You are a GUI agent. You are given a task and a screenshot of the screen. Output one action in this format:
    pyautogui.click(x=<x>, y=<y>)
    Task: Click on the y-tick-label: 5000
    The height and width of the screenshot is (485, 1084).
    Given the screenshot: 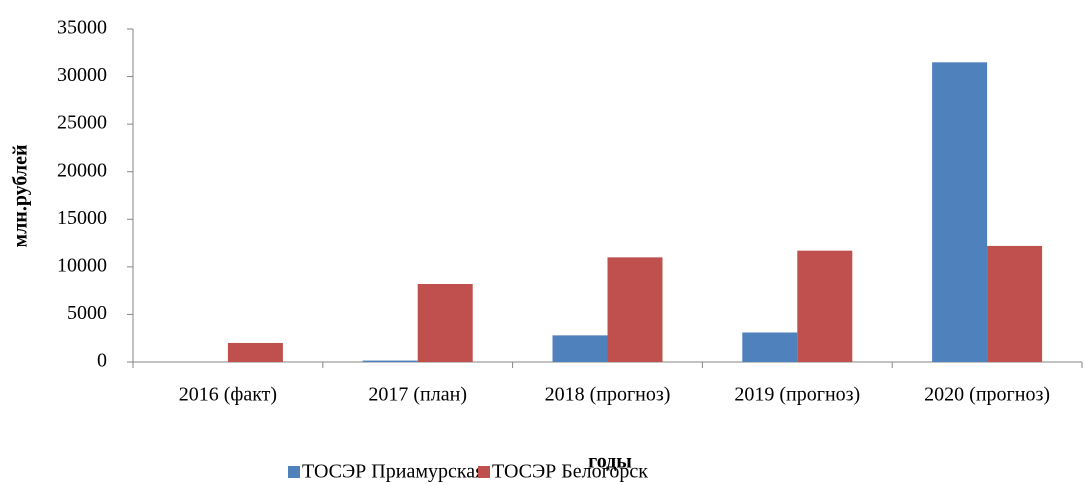 What is the action you would take?
    pyautogui.click(x=87, y=313)
    